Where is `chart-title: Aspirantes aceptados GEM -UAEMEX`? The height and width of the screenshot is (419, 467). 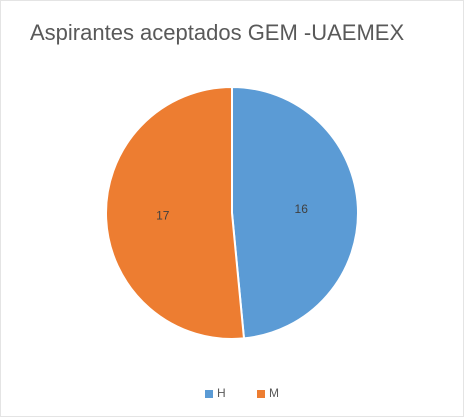 chart-title: Aspirantes aceptados GEM -UAEMEX is located at coordinates (217, 32).